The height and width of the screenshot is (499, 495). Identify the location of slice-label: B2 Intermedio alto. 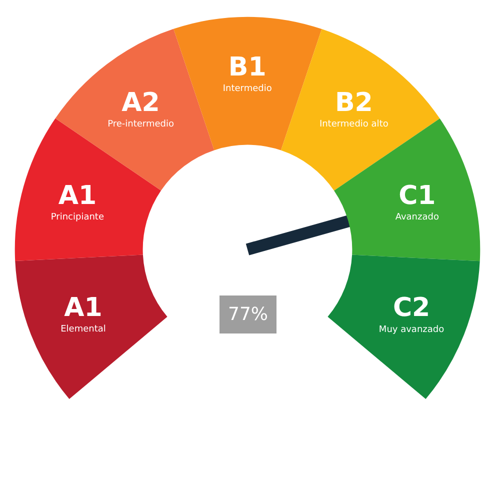
(354, 109).